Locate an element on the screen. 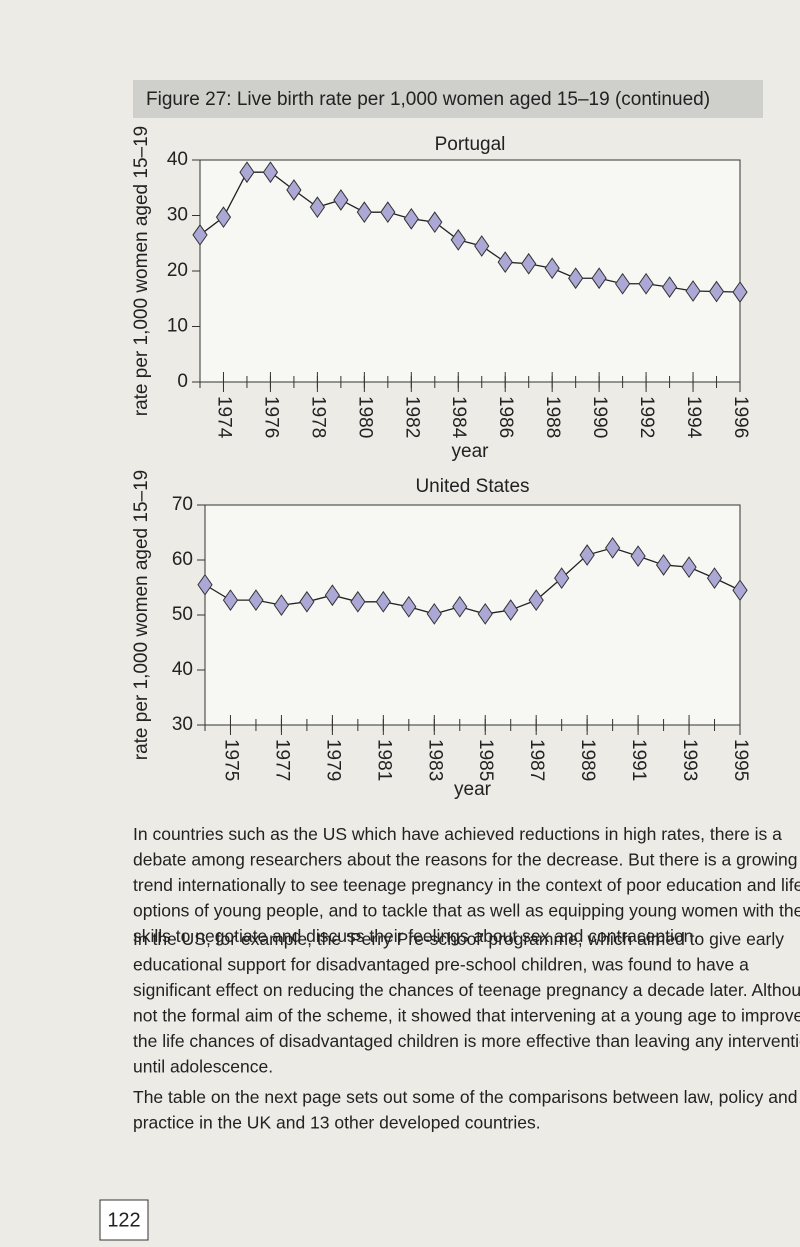 Image resolution: width=800 pixels, height=1247 pixels. figure-header is located at coordinates (448, 99).